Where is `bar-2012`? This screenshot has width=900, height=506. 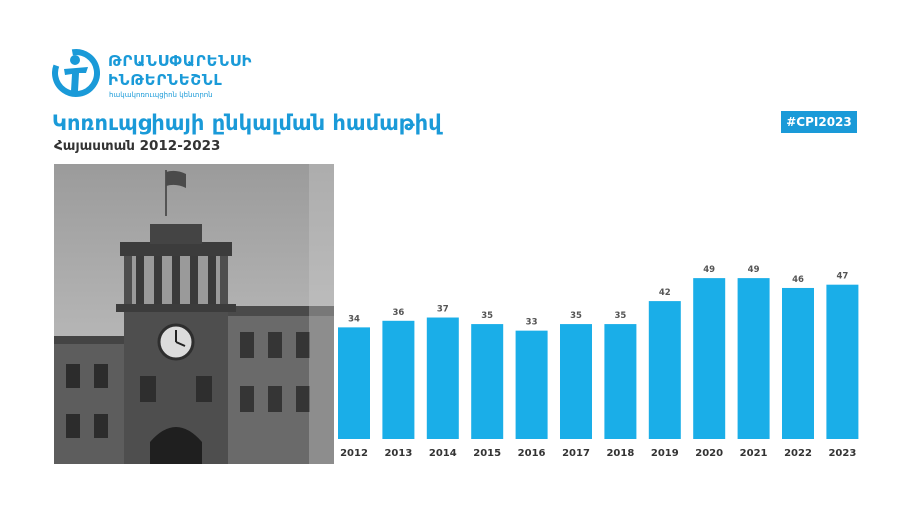 bar-2012 is located at coordinates (354, 383).